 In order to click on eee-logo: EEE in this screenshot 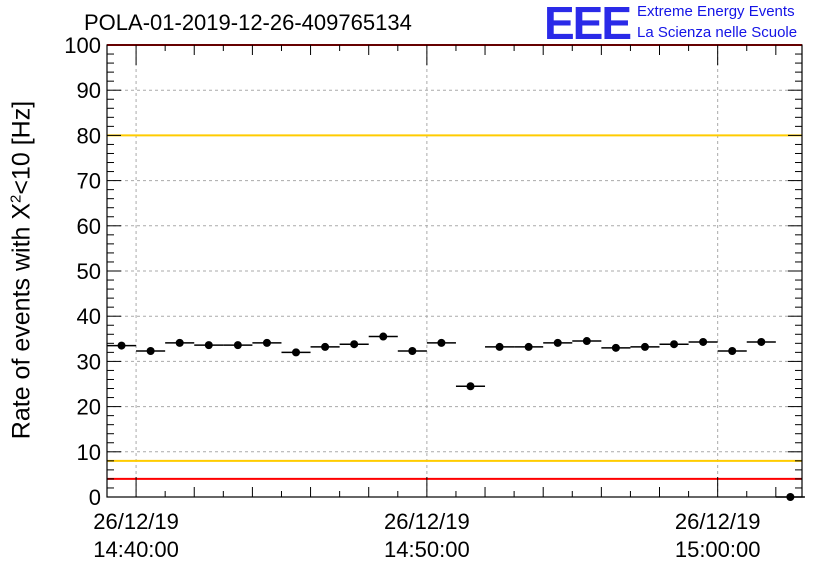, I will do `click(588, 24)`.